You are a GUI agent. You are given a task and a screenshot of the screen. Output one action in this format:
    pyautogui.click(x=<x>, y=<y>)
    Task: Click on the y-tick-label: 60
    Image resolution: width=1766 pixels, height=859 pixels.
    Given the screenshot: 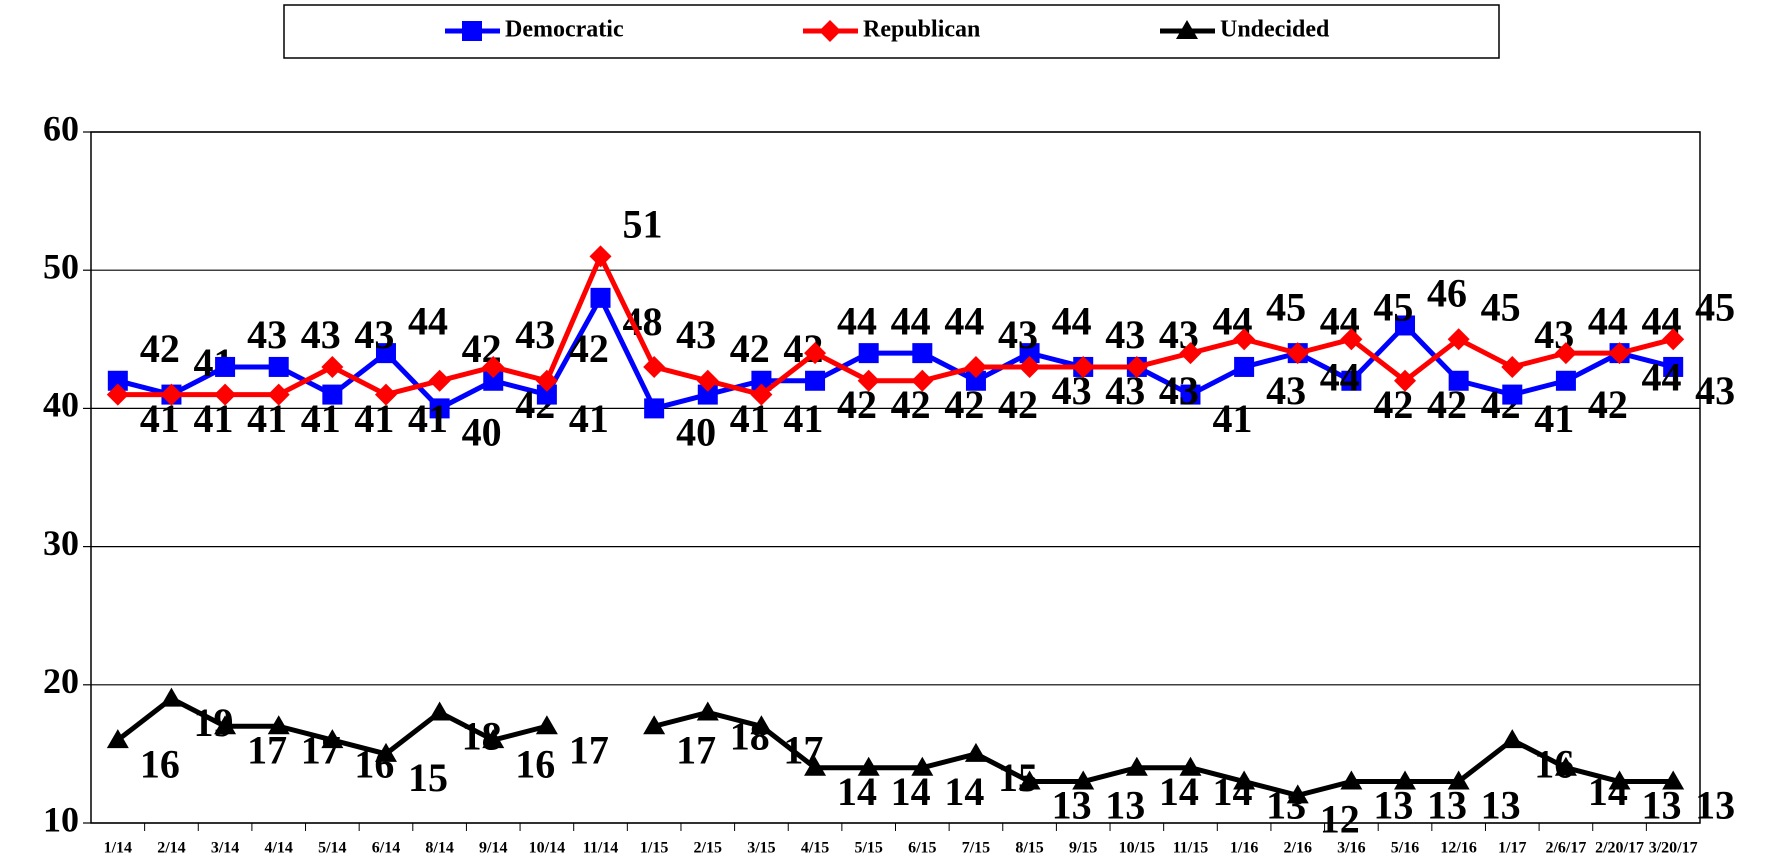 What is the action you would take?
    pyautogui.click(x=61, y=128)
    